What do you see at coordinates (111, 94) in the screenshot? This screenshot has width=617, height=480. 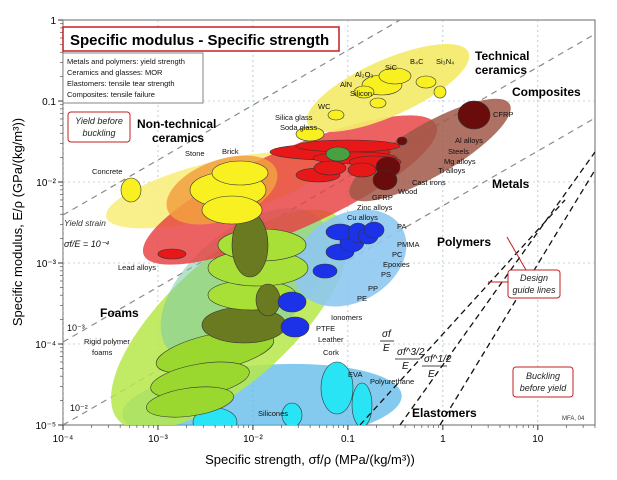 I see `note-4: Composites: tensile failure` at bounding box center [111, 94].